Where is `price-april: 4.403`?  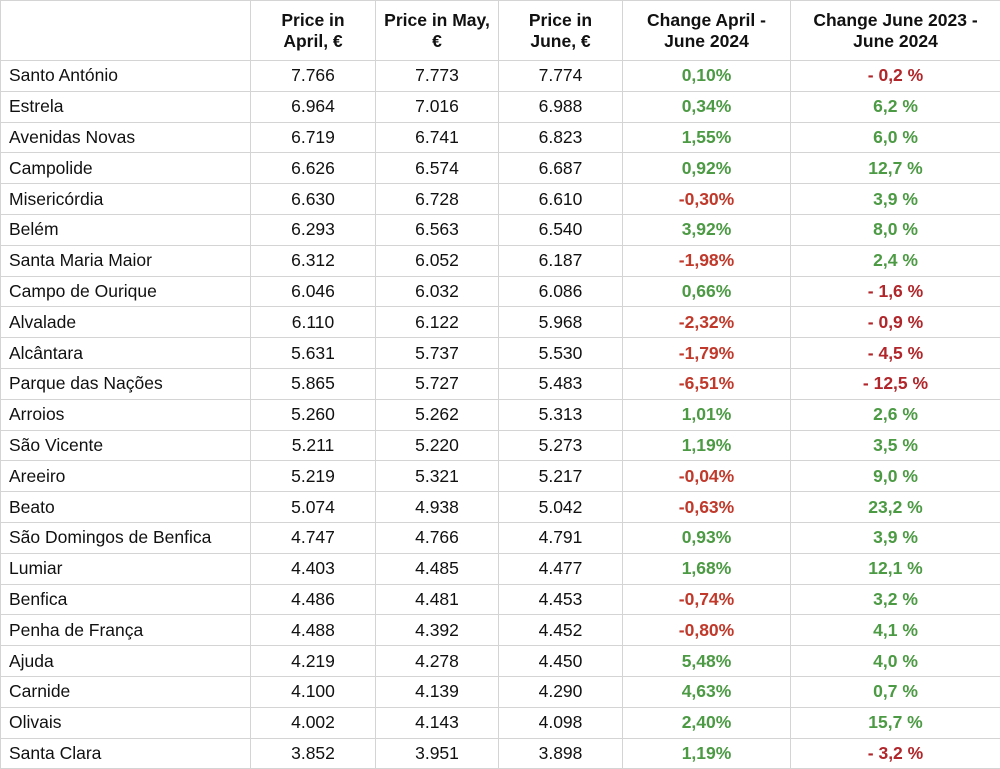 price-april: 4.403 is located at coordinates (313, 568).